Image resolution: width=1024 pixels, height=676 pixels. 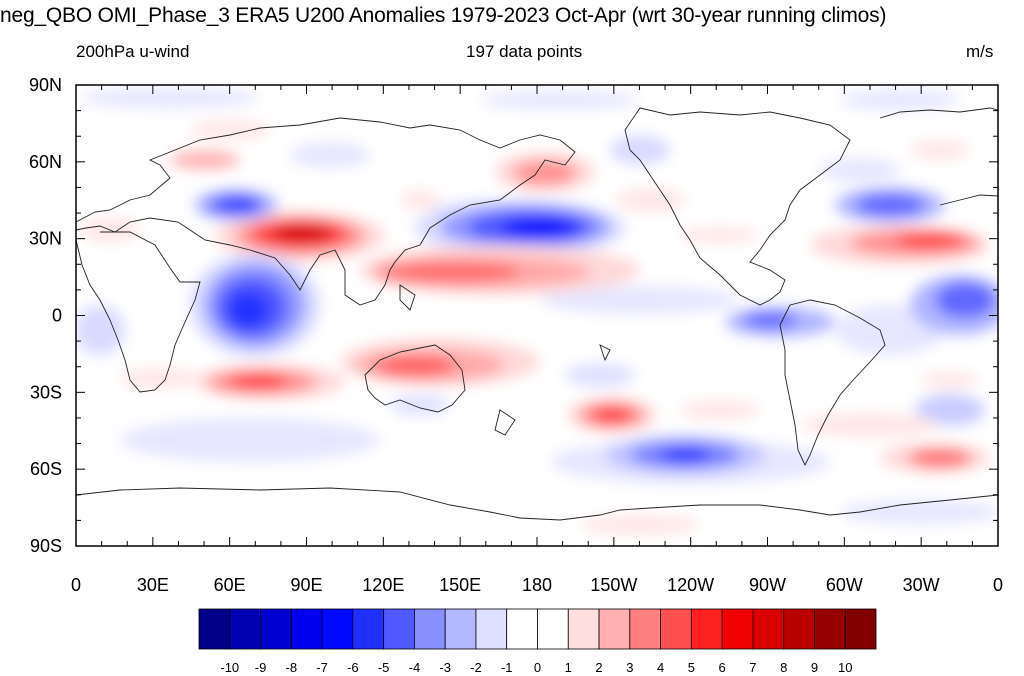 What do you see at coordinates (722, 667) in the screenshot?
I see `colorbar-label: 6` at bounding box center [722, 667].